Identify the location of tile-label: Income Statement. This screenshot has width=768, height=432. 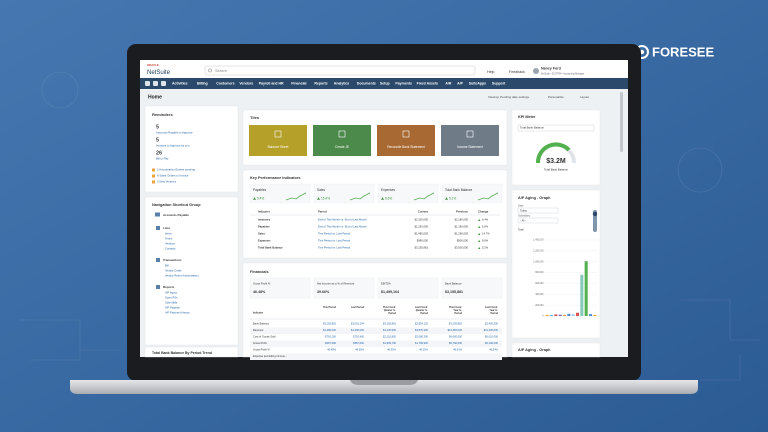
(470, 147).